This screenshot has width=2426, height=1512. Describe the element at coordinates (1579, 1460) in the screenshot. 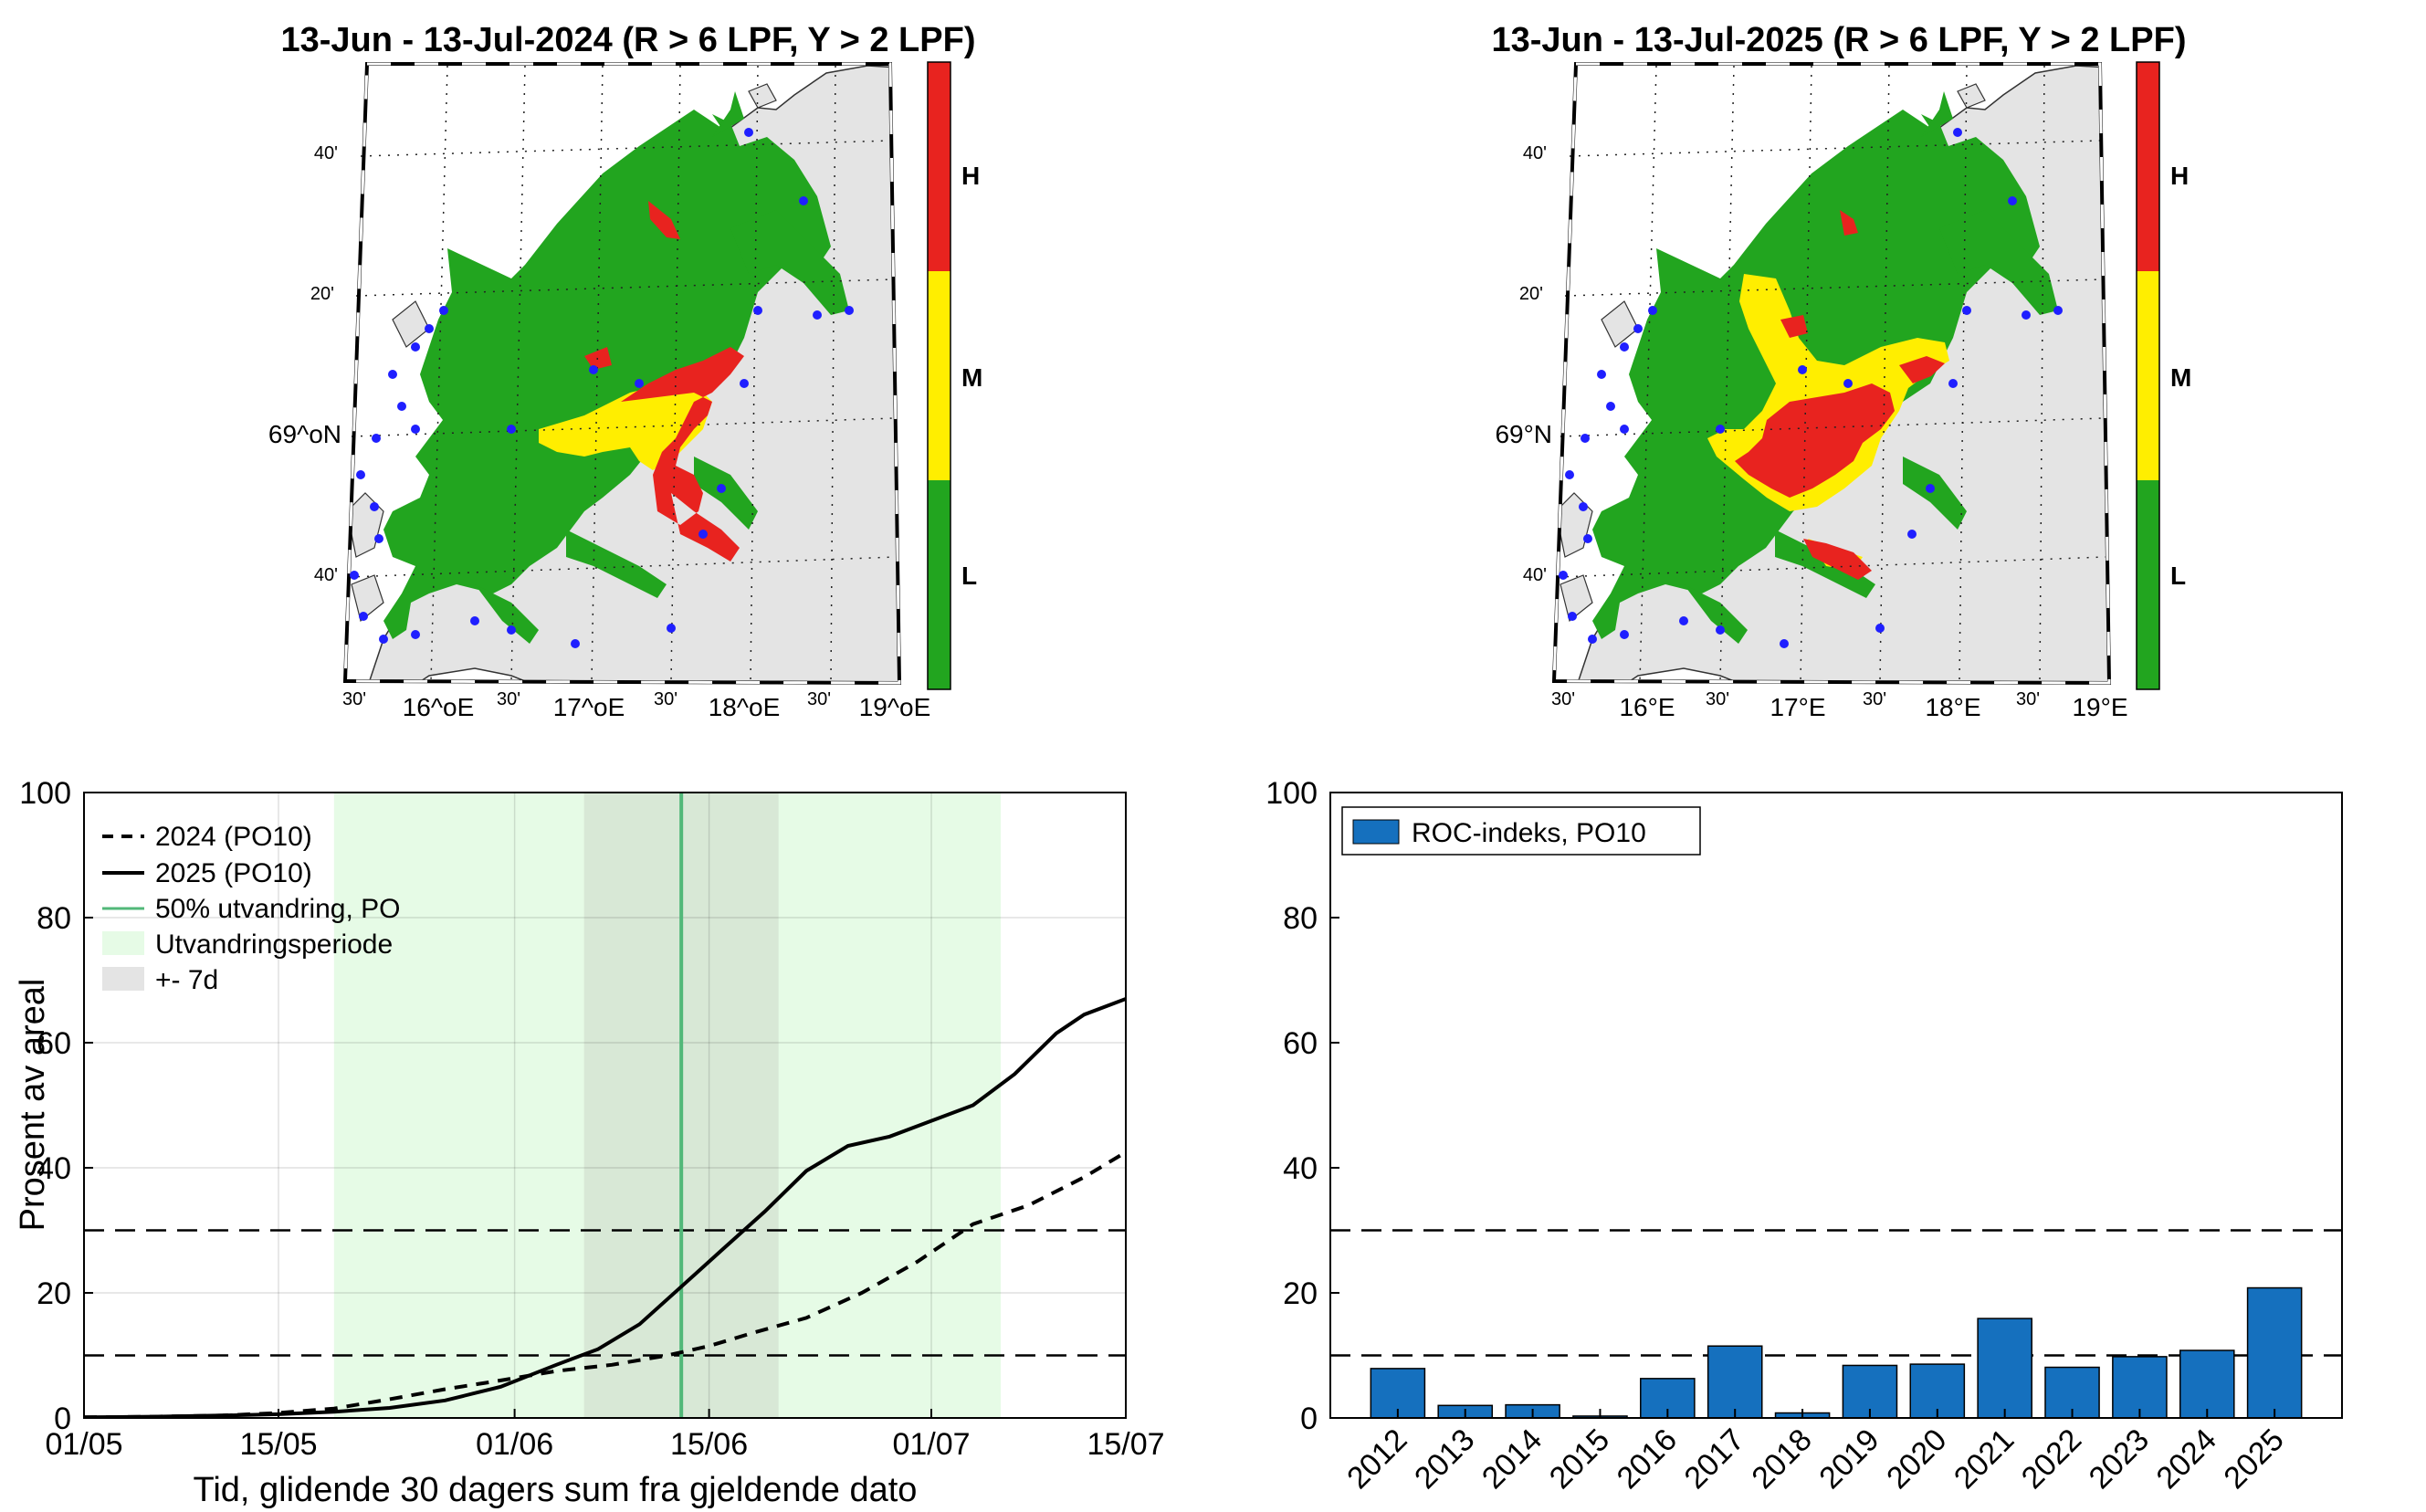

I see `x-tick-label: 2015` at that location.